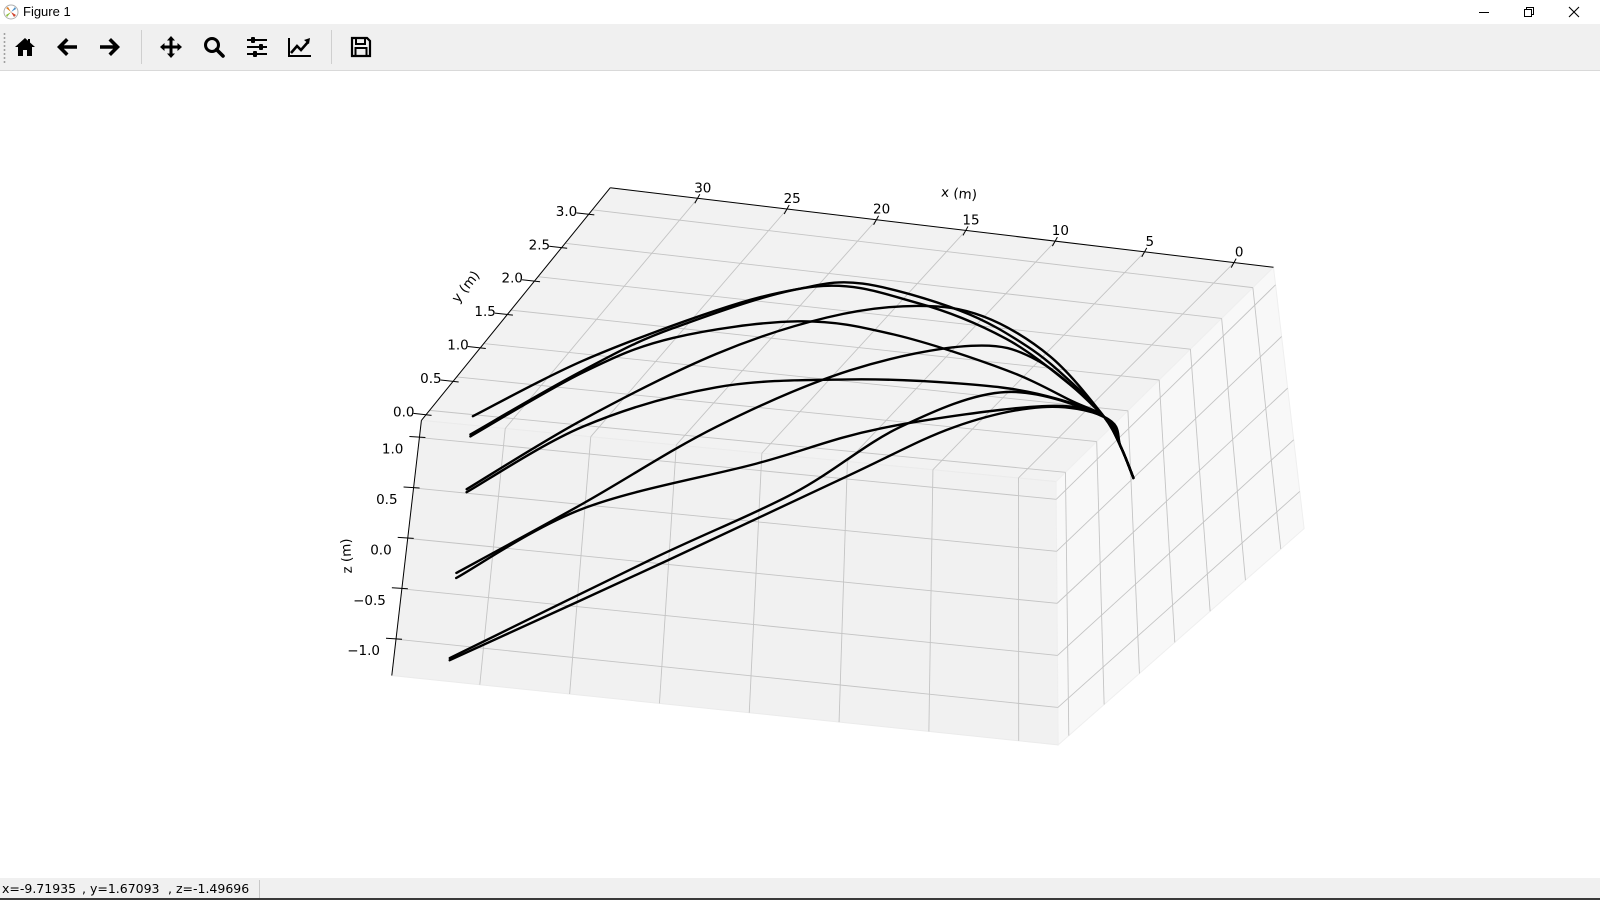 This screenshot has height=900, width=1600. What do you see at coordinates (539, 245) in the screenshot?
I see `y-tick-label: 2.5` at bounding box center [539, 245].